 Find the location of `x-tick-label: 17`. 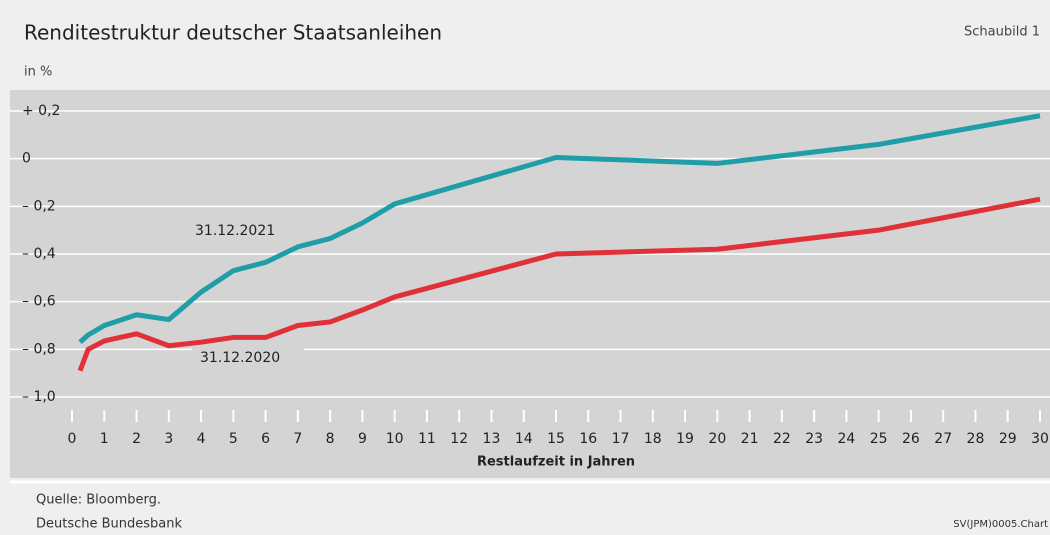

x-tick-label: 17 is located at coordinates (621, 439).